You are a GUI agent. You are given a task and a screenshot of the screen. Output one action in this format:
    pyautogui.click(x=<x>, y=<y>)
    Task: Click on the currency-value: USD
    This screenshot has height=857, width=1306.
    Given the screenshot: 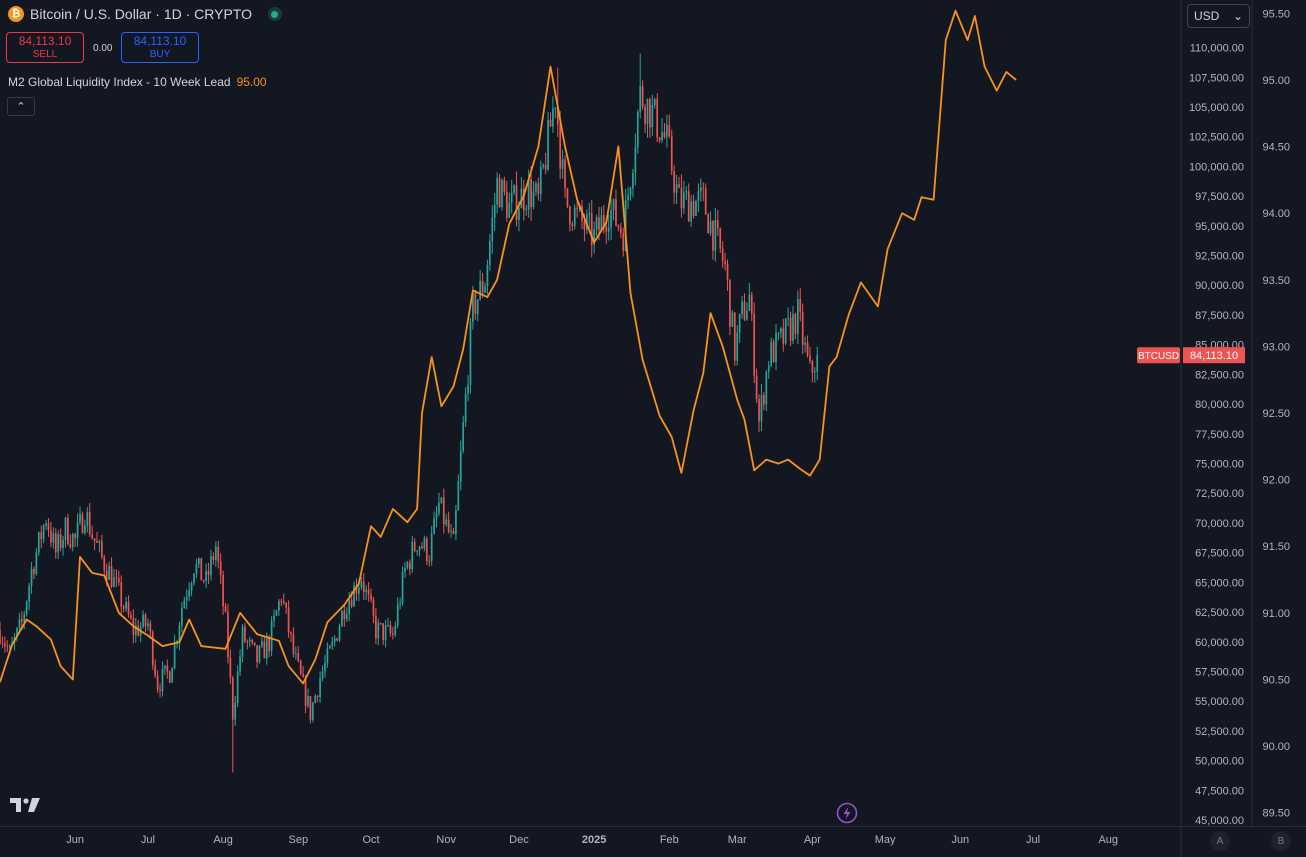 What is the action you would take?
    pyautogui.click(x=1207, y=16)
    